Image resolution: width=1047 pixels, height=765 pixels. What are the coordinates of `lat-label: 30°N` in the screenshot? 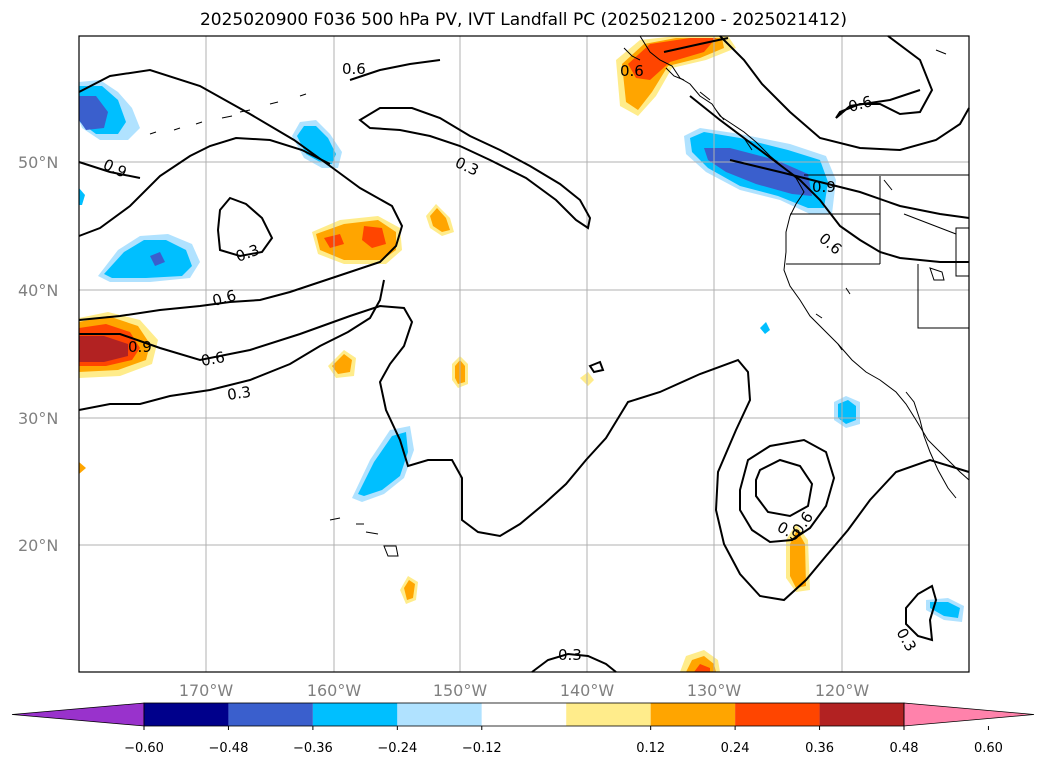 It's located at (38, 418).